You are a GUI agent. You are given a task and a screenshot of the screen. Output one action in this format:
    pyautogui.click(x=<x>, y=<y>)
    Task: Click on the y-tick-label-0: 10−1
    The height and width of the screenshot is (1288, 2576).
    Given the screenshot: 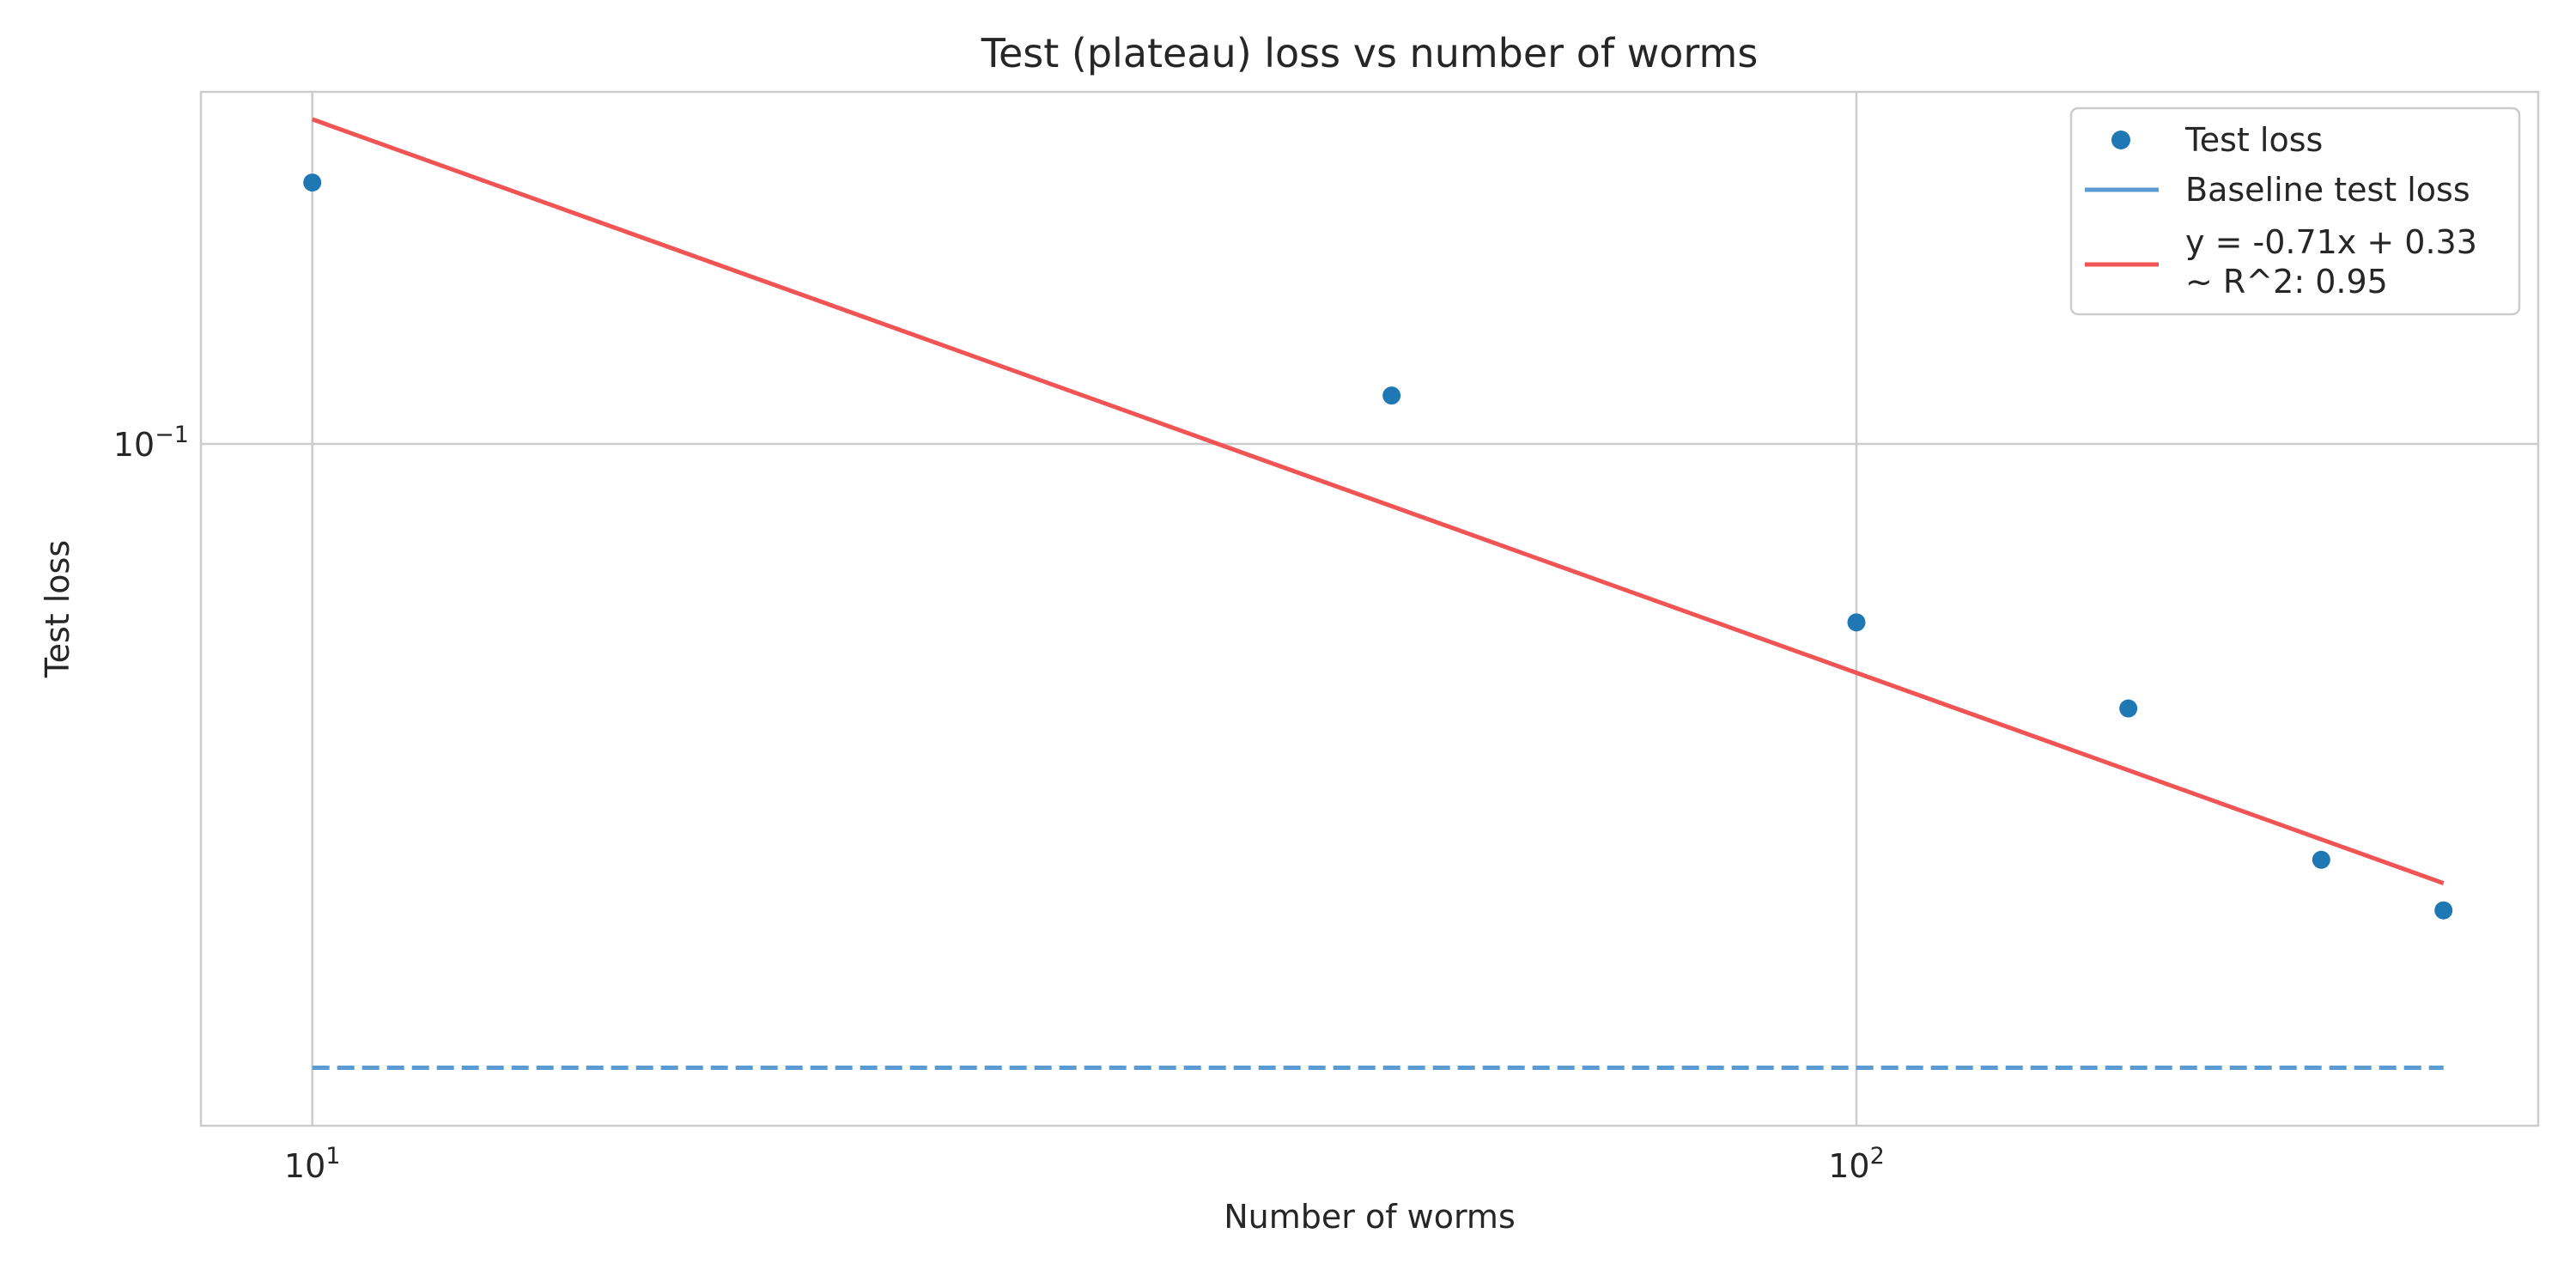 What is the action you would take?
    pyautogui.click(x=151, y=443)
    